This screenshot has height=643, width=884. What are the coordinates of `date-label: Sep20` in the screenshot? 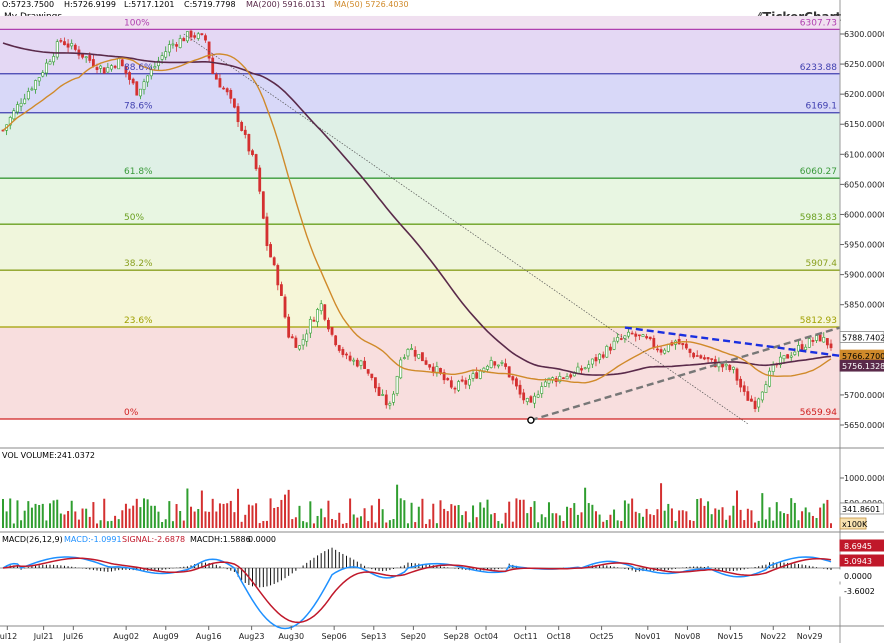 It's located at (413, 636).